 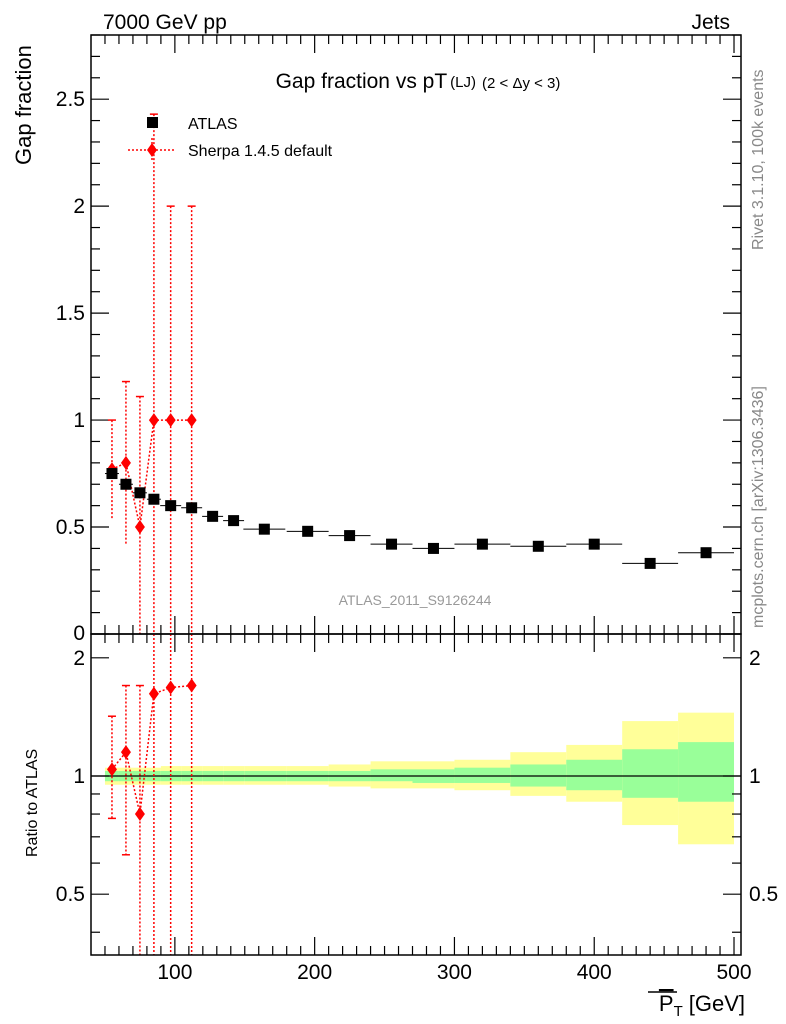 What do you see at coordinates (702, 1005) in the screenshot?
I see `x-axis-label: PT [GeV]` at bounding box center [702, 1005].